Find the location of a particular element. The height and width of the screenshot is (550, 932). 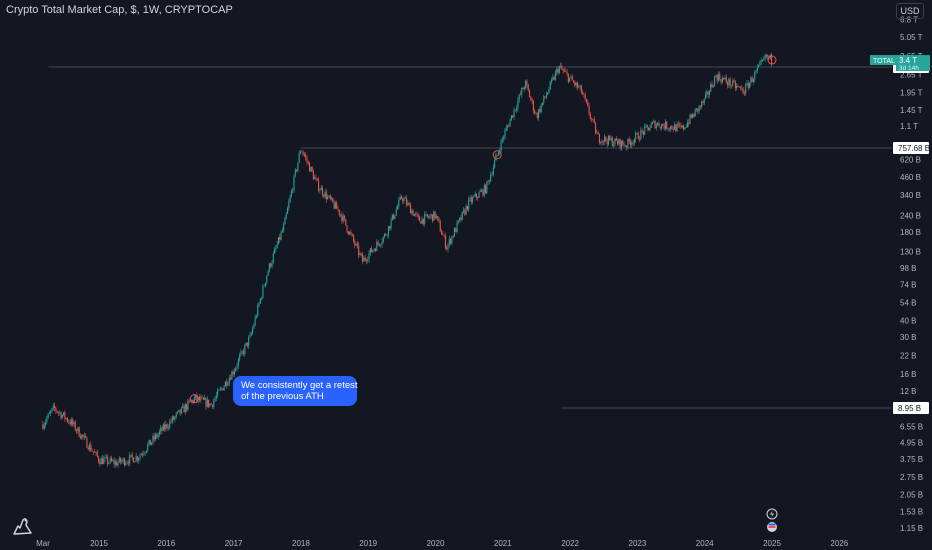

y-tick-label: 340 B is located at coordinates (910, 195).